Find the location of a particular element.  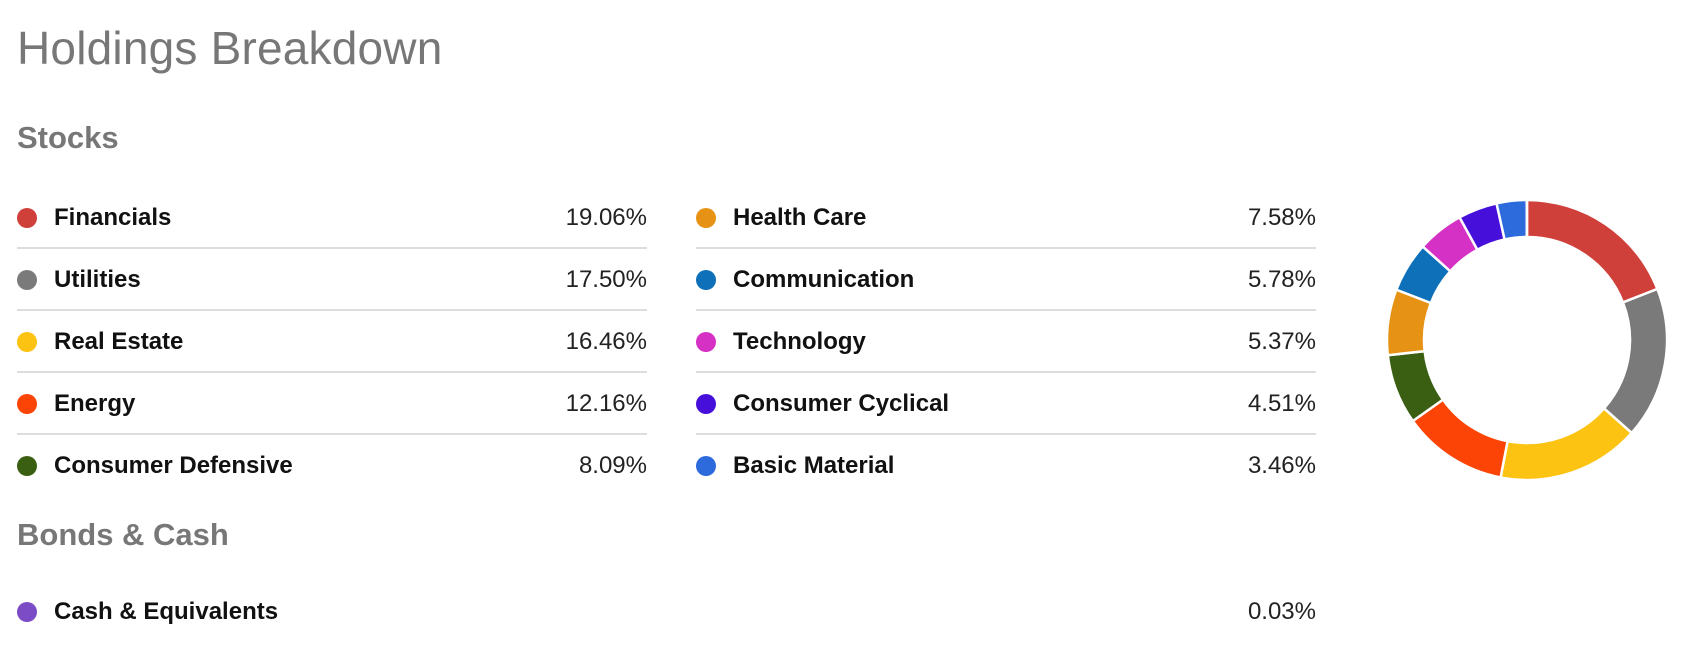

holding-row-health-care: Health Care 7.58% is located at coordinates (1006, 218).